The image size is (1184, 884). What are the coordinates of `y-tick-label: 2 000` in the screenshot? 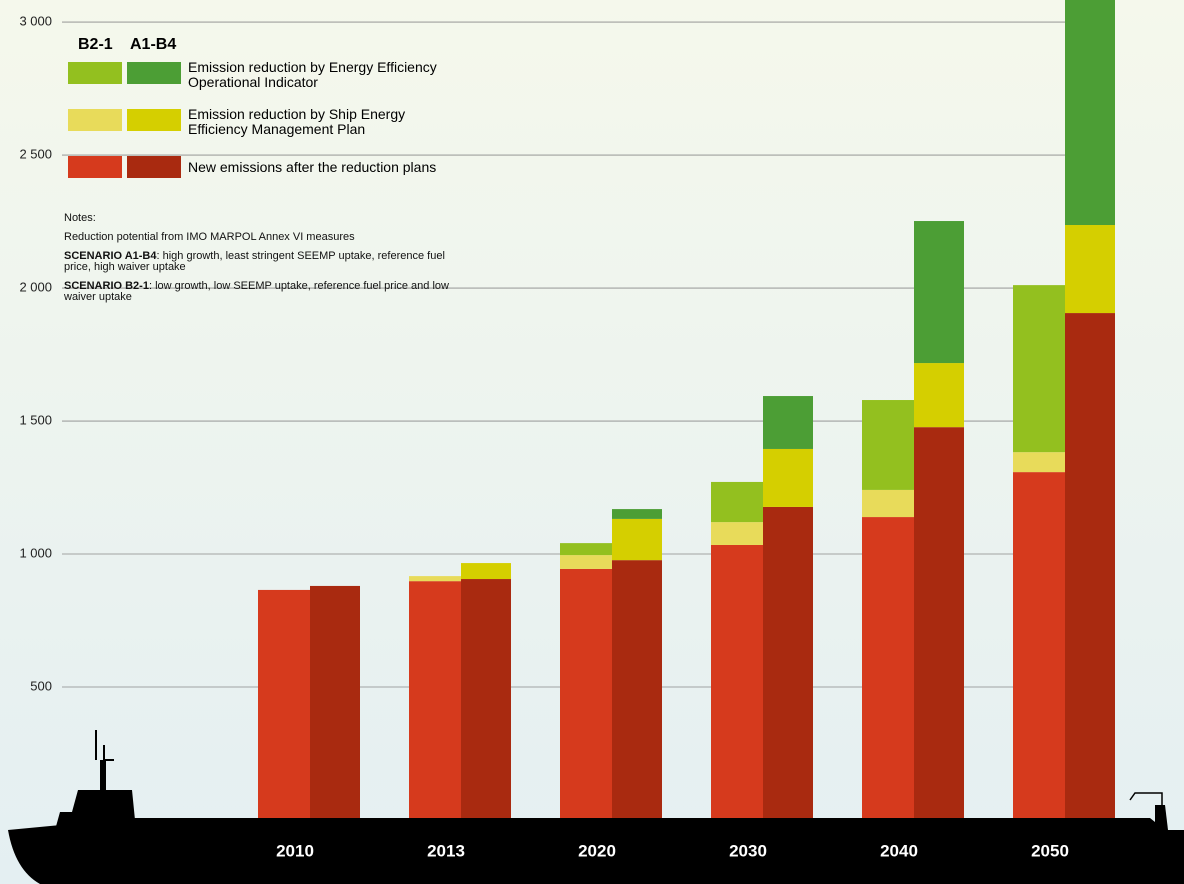 It's located at (35, 286).